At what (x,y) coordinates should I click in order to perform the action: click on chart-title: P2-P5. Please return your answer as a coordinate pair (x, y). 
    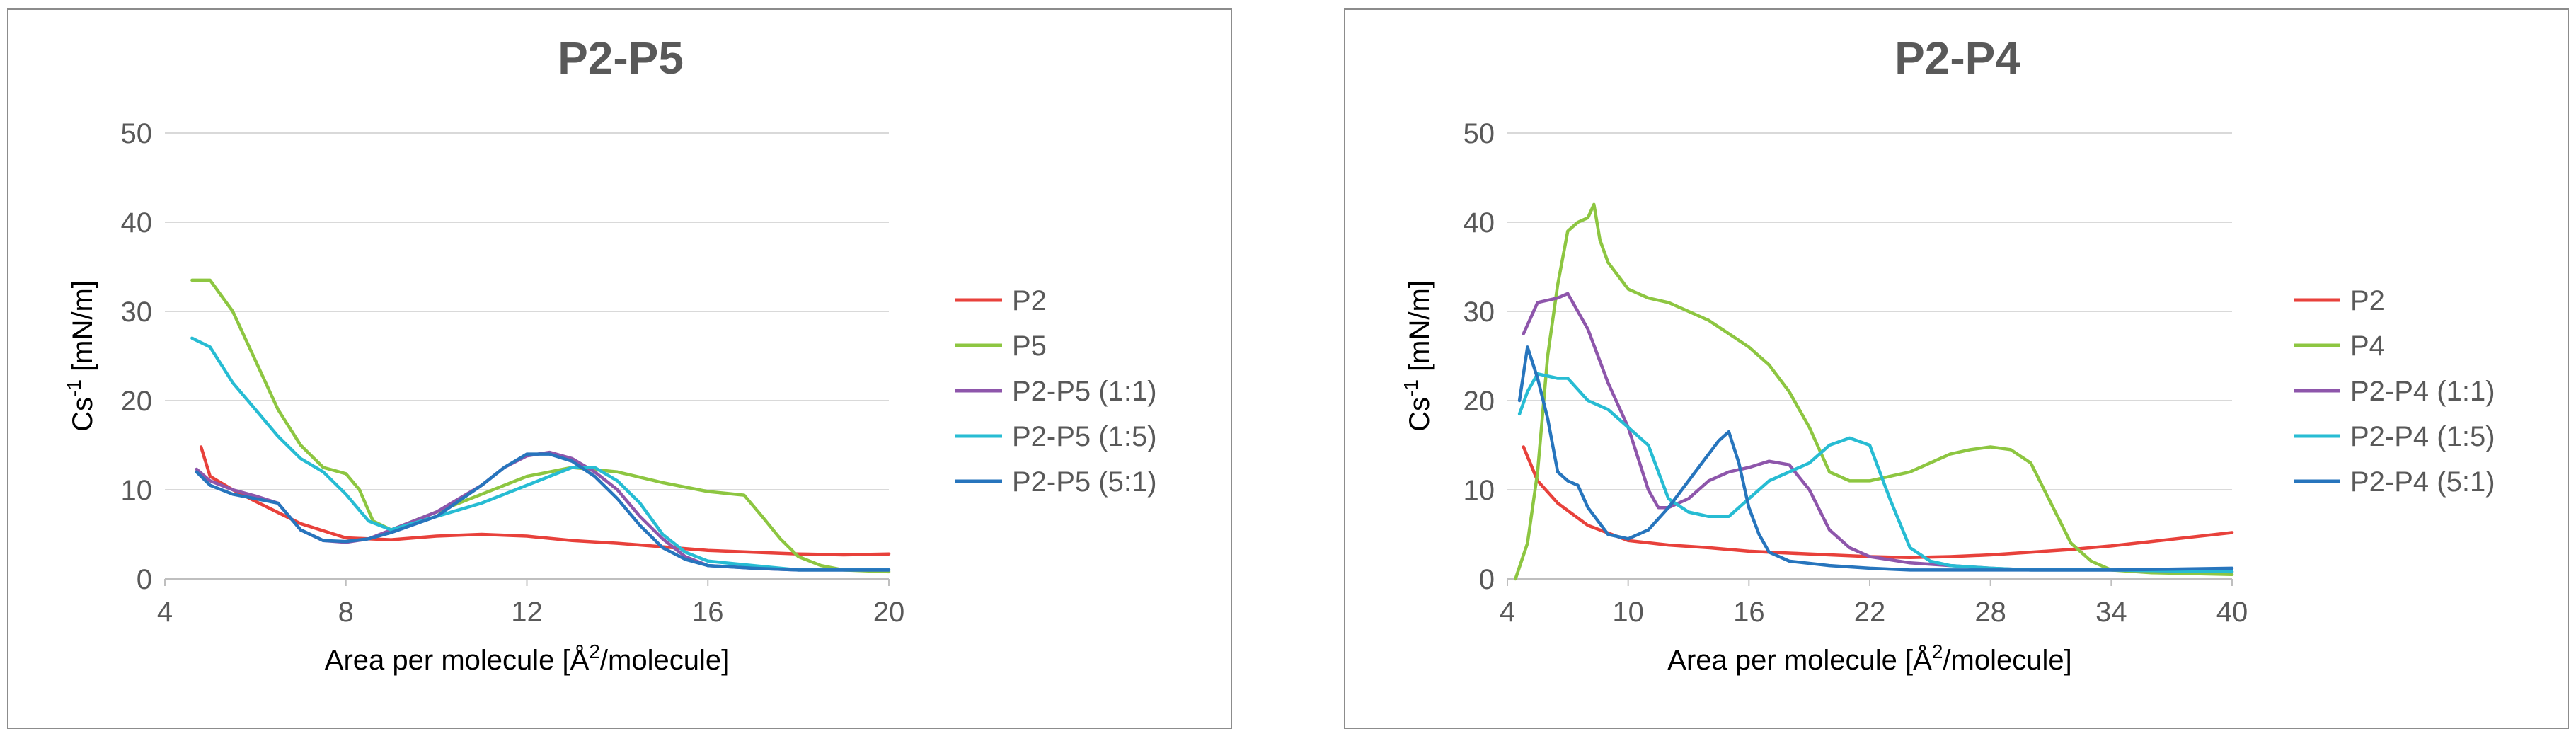
    Looking at the image, I should click on (621, 58).